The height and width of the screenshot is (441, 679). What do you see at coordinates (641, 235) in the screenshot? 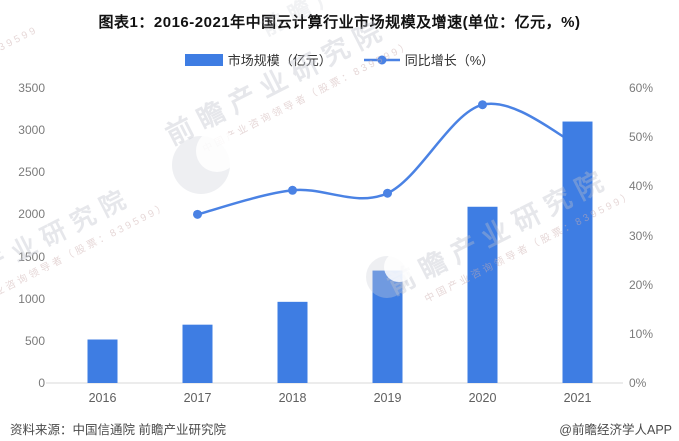
I see `y-axis-right-tick: 30%` at bounding box center [641, 235].